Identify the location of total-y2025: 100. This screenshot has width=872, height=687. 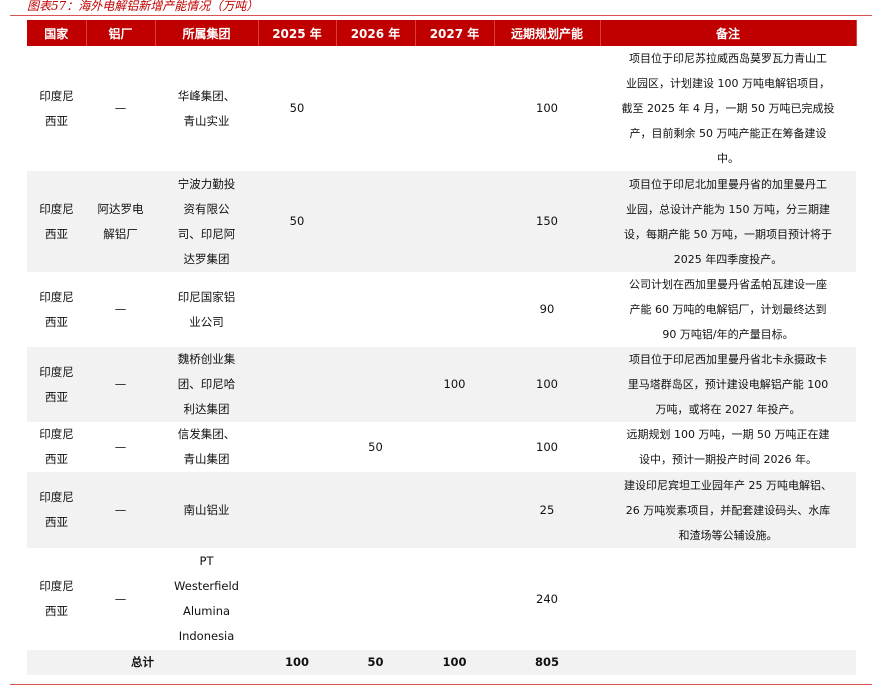
(297, 662).